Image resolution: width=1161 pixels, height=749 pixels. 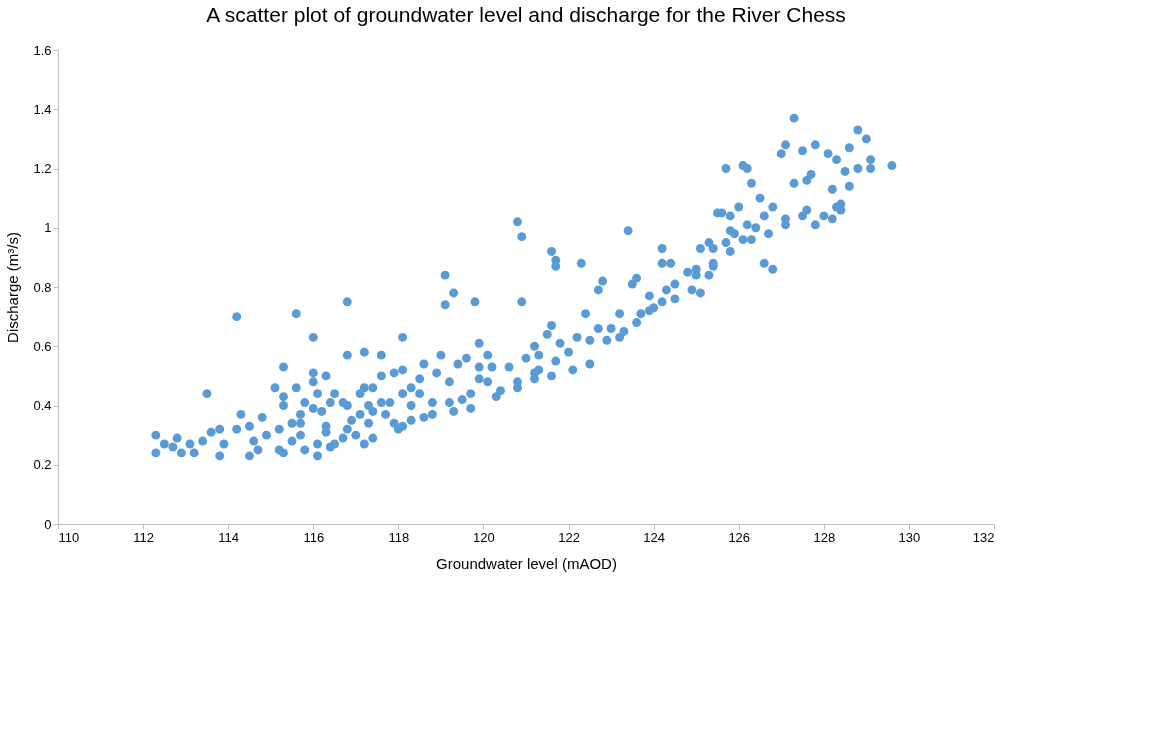 I want to click on y-tick-label: 0.2, so click(x=42, y=465).